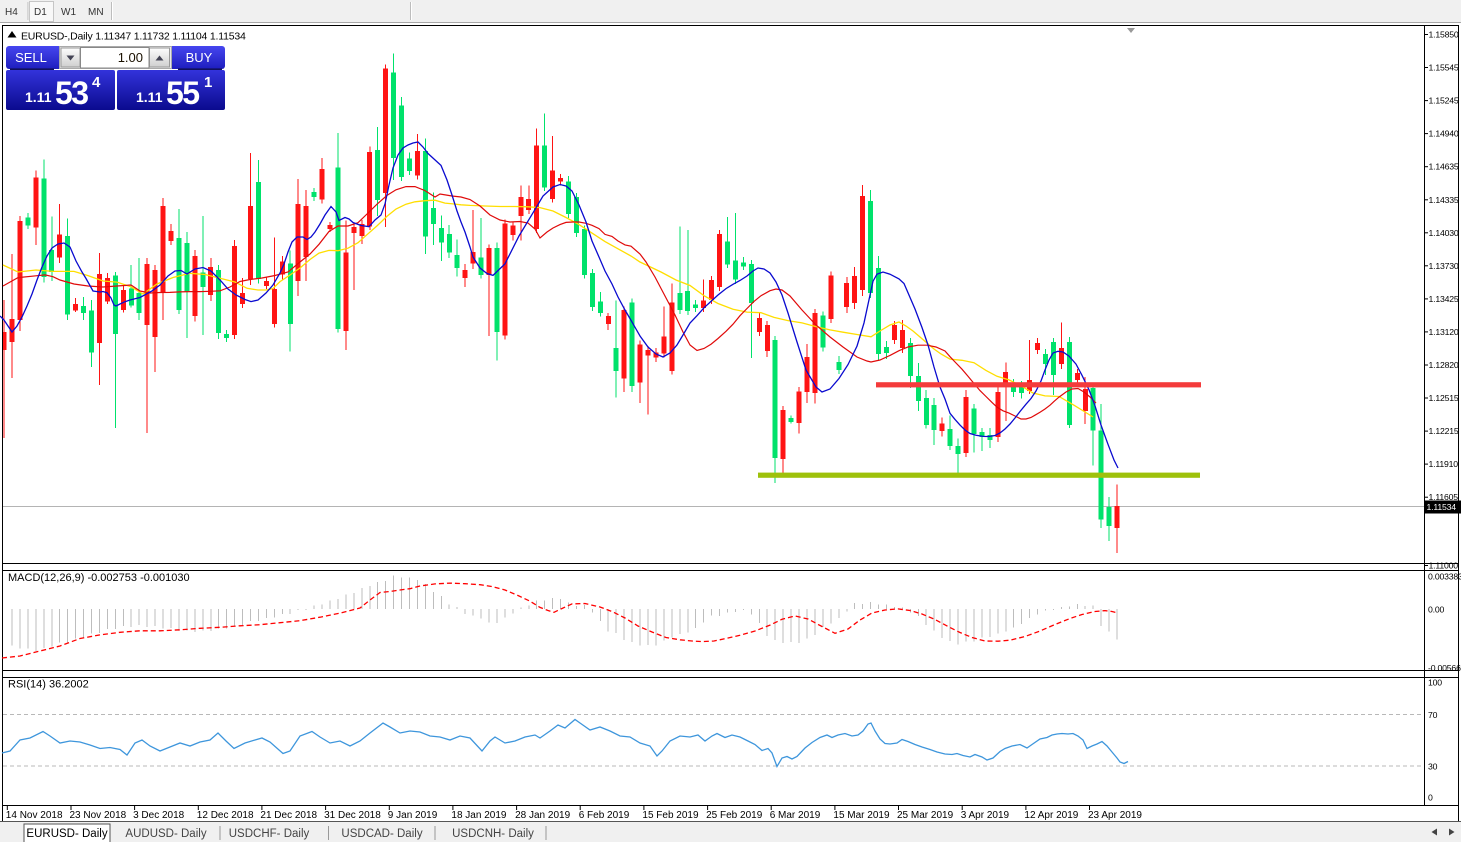 Image resolution: width=1461 pixels, height=847 pixels. I want to click on svg-text: 12 Dec 2018, so click(225, 815).